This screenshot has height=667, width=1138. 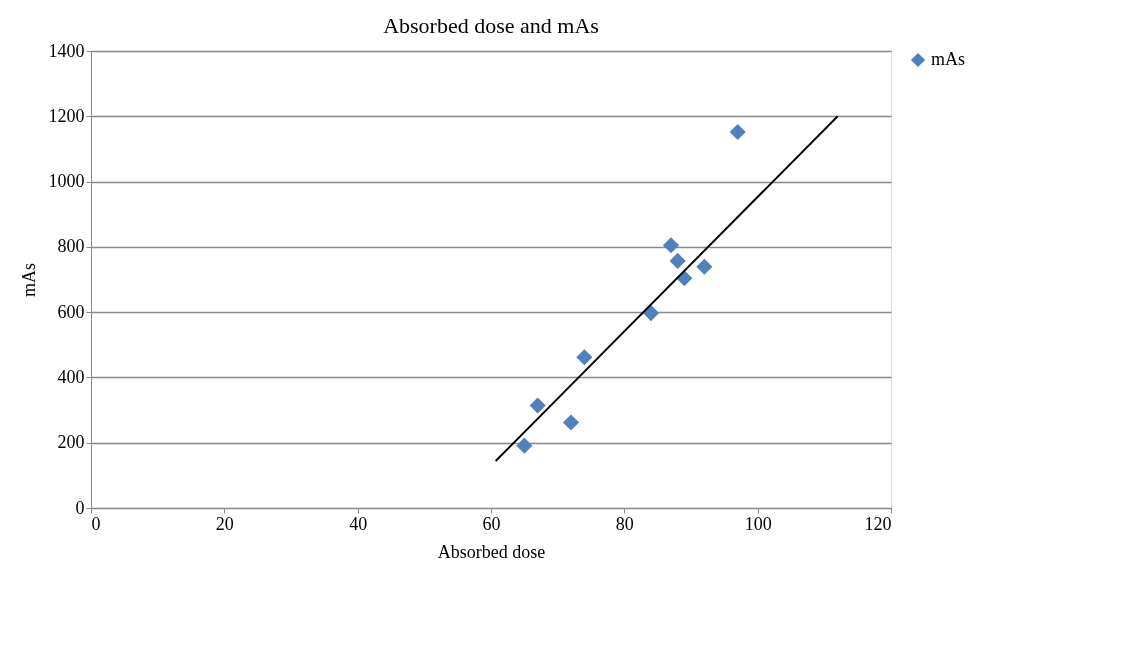 What do you see at coordinates (71, 442) in the screenshot?
I see `y-tick-label: 200` at bounding box center [71, 442].